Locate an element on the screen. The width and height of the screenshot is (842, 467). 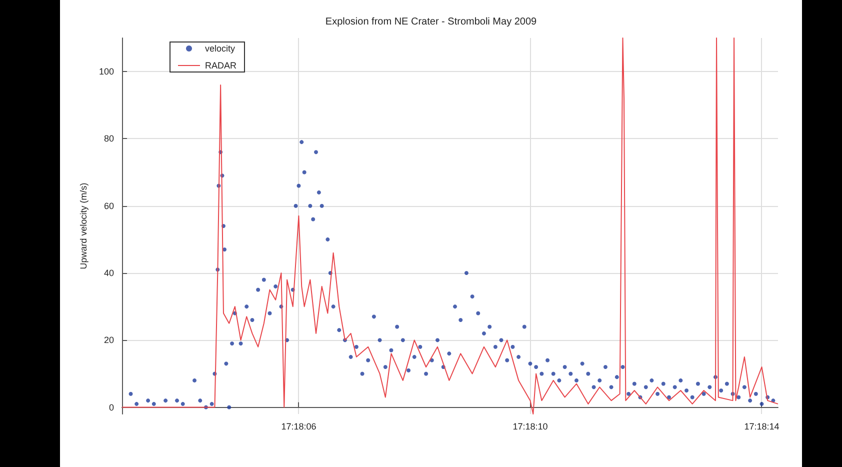
legend-label: RADAR is located at coordinates (221, 65).